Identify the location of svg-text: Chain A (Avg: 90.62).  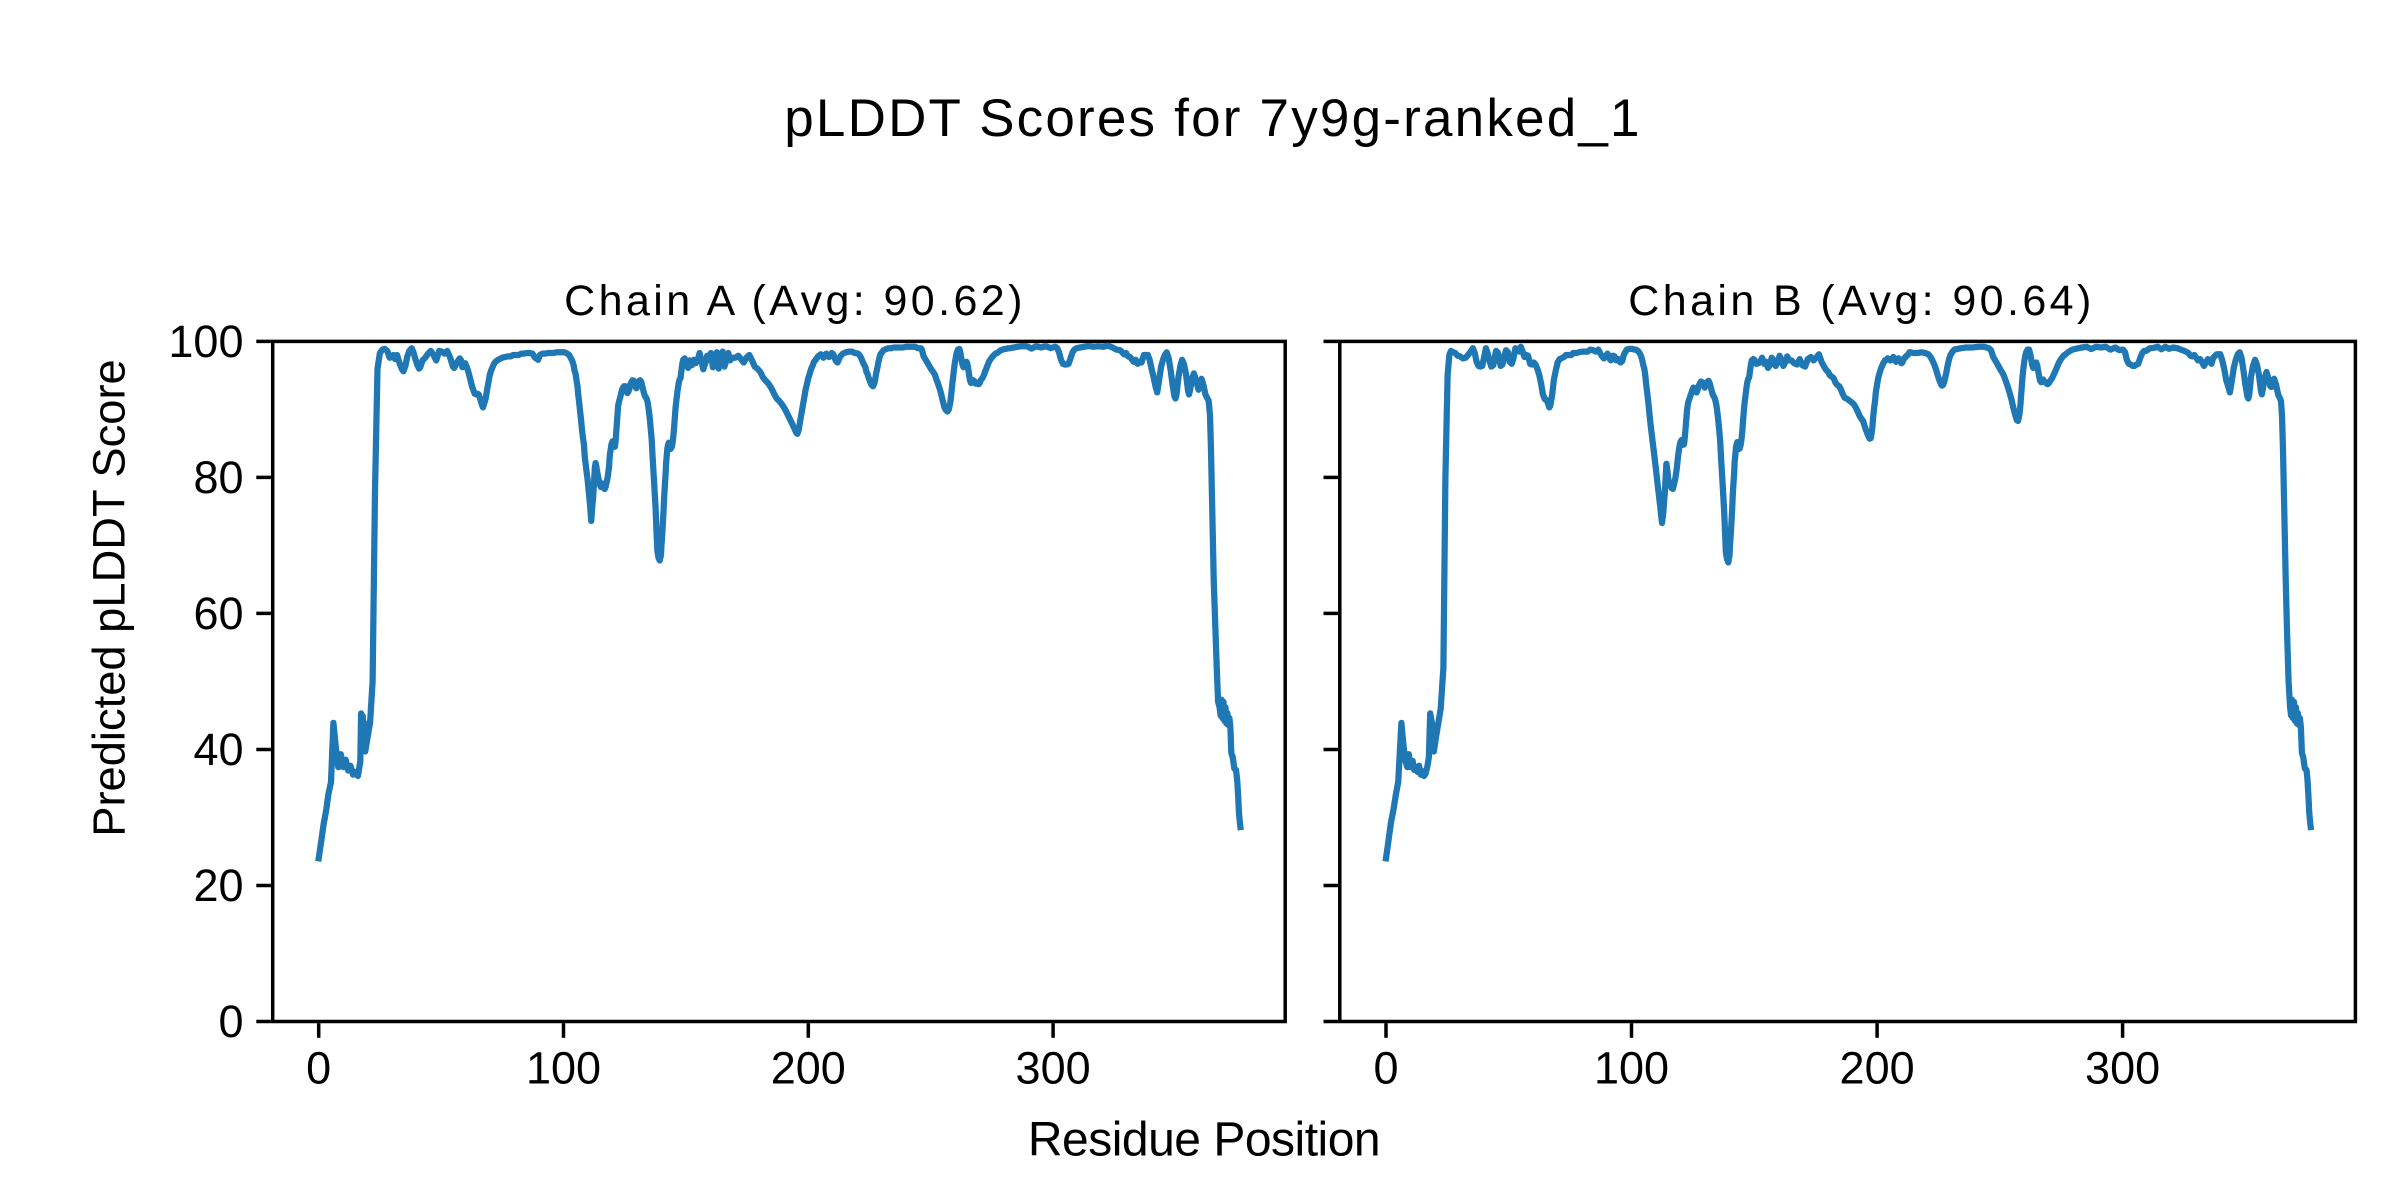
(795, 301).